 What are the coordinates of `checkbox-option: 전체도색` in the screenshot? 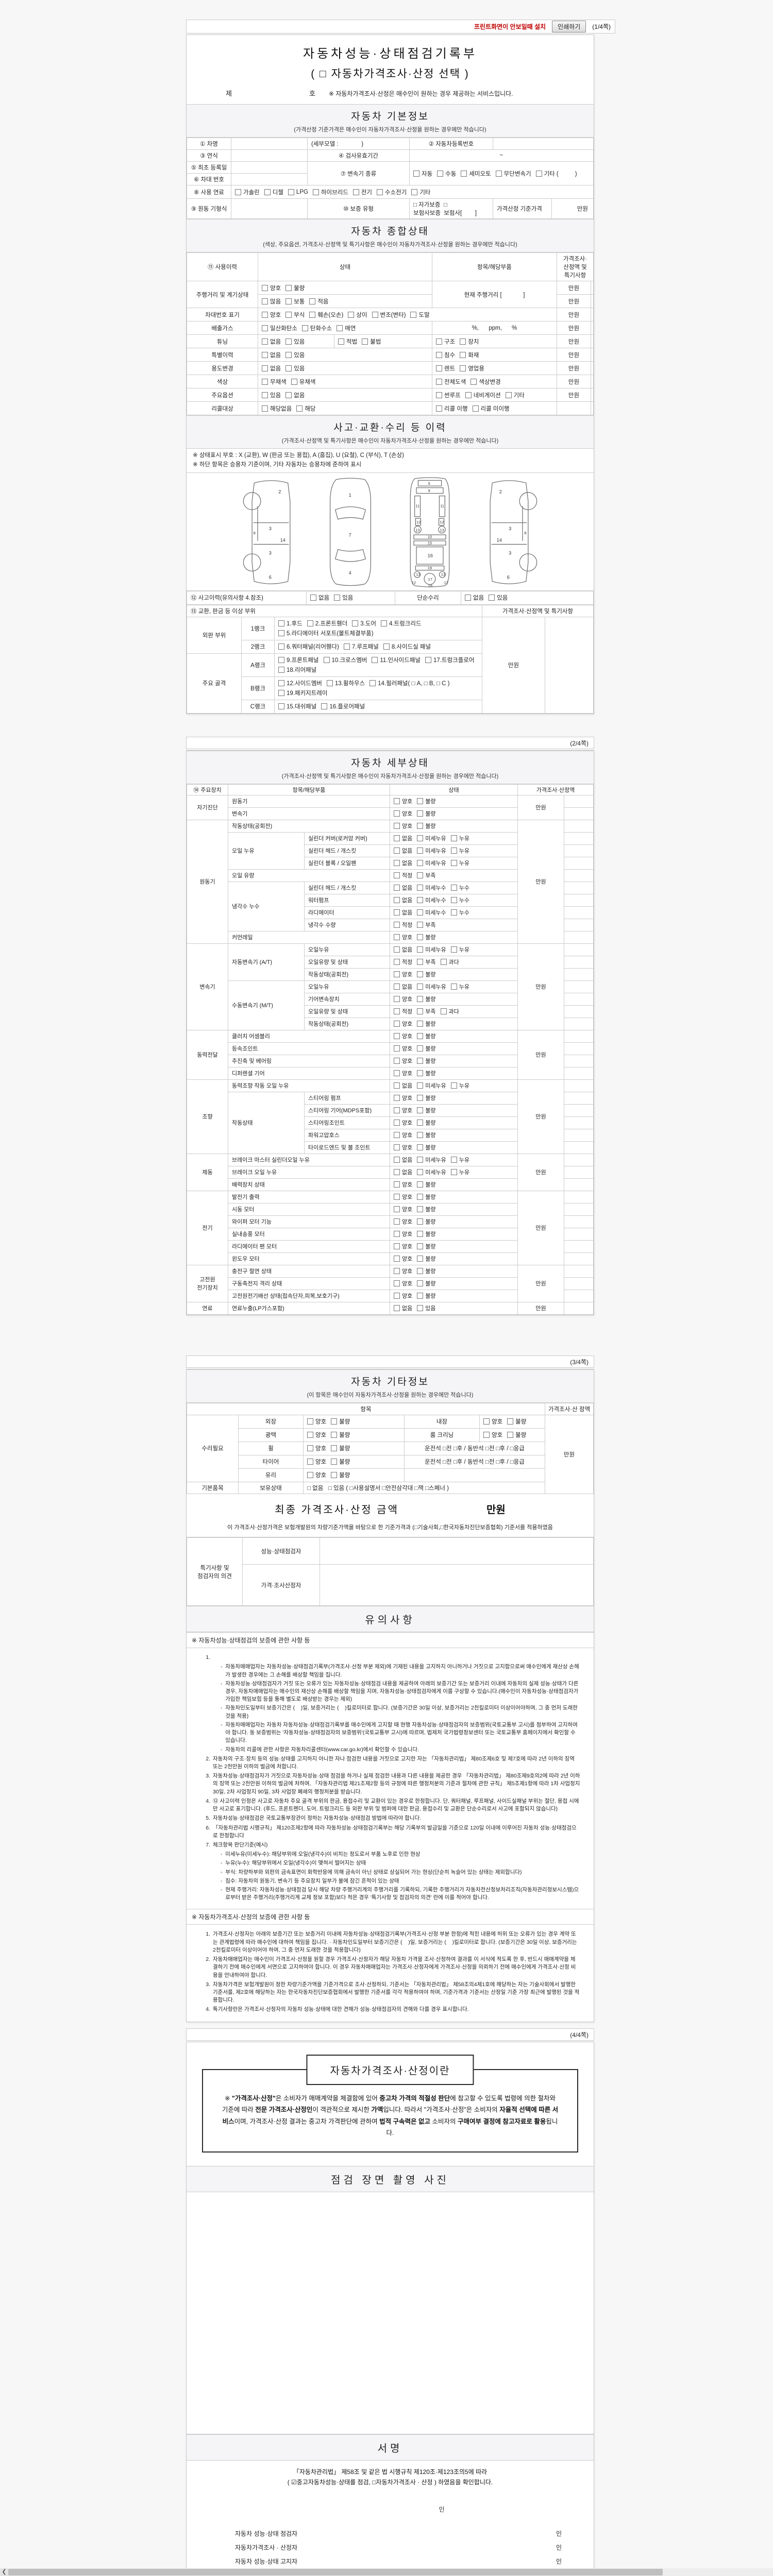 It's located at (451, 382).